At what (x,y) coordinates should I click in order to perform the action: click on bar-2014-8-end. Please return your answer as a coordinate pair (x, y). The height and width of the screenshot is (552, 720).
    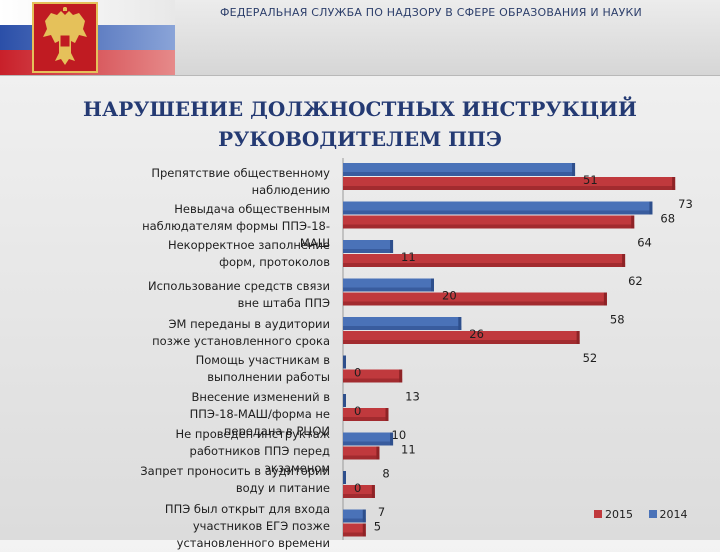
    Looking at the image, I should click on (344, 477).